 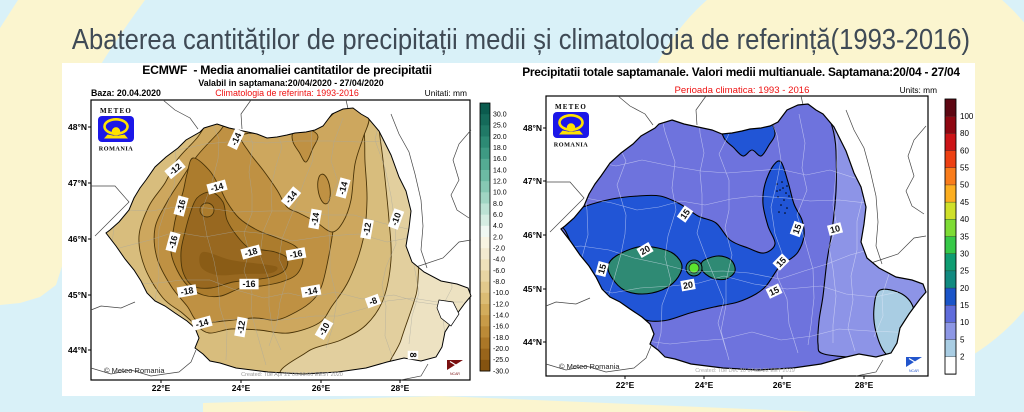 What do you see at coordinates (498, 215) in the screenshot?
I see `svg-text: 6.0` at bounding box center [498, 215].